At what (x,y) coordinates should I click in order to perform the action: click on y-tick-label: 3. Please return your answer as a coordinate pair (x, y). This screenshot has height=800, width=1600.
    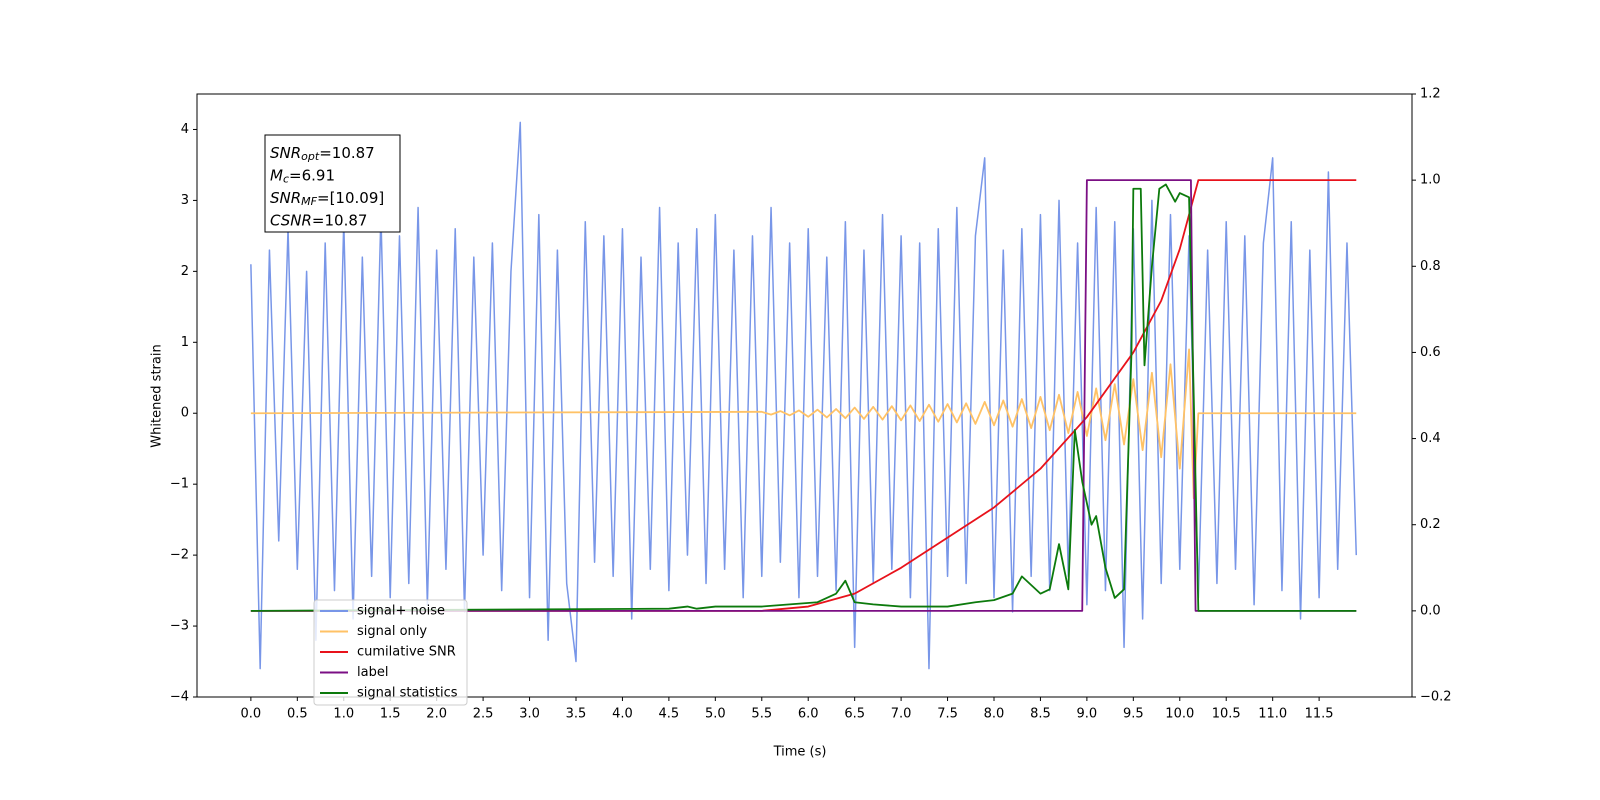
    Looking at the image, I should click on (185, 200).